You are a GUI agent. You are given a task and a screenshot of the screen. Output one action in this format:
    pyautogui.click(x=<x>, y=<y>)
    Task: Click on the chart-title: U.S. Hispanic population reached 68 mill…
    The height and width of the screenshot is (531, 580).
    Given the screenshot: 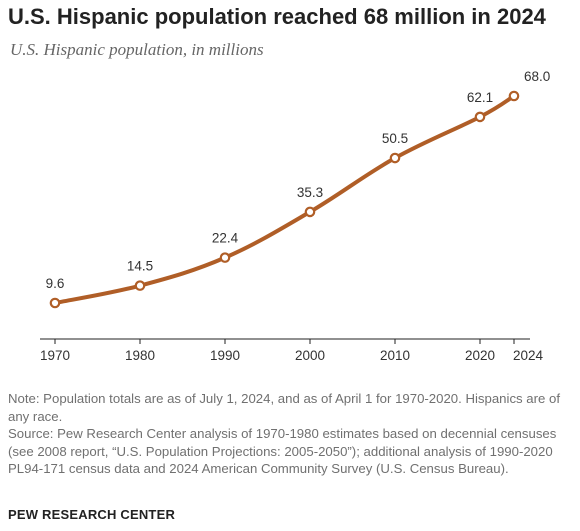 What is the action you would take?
    pyautogui.click(x=277, y=16)
    